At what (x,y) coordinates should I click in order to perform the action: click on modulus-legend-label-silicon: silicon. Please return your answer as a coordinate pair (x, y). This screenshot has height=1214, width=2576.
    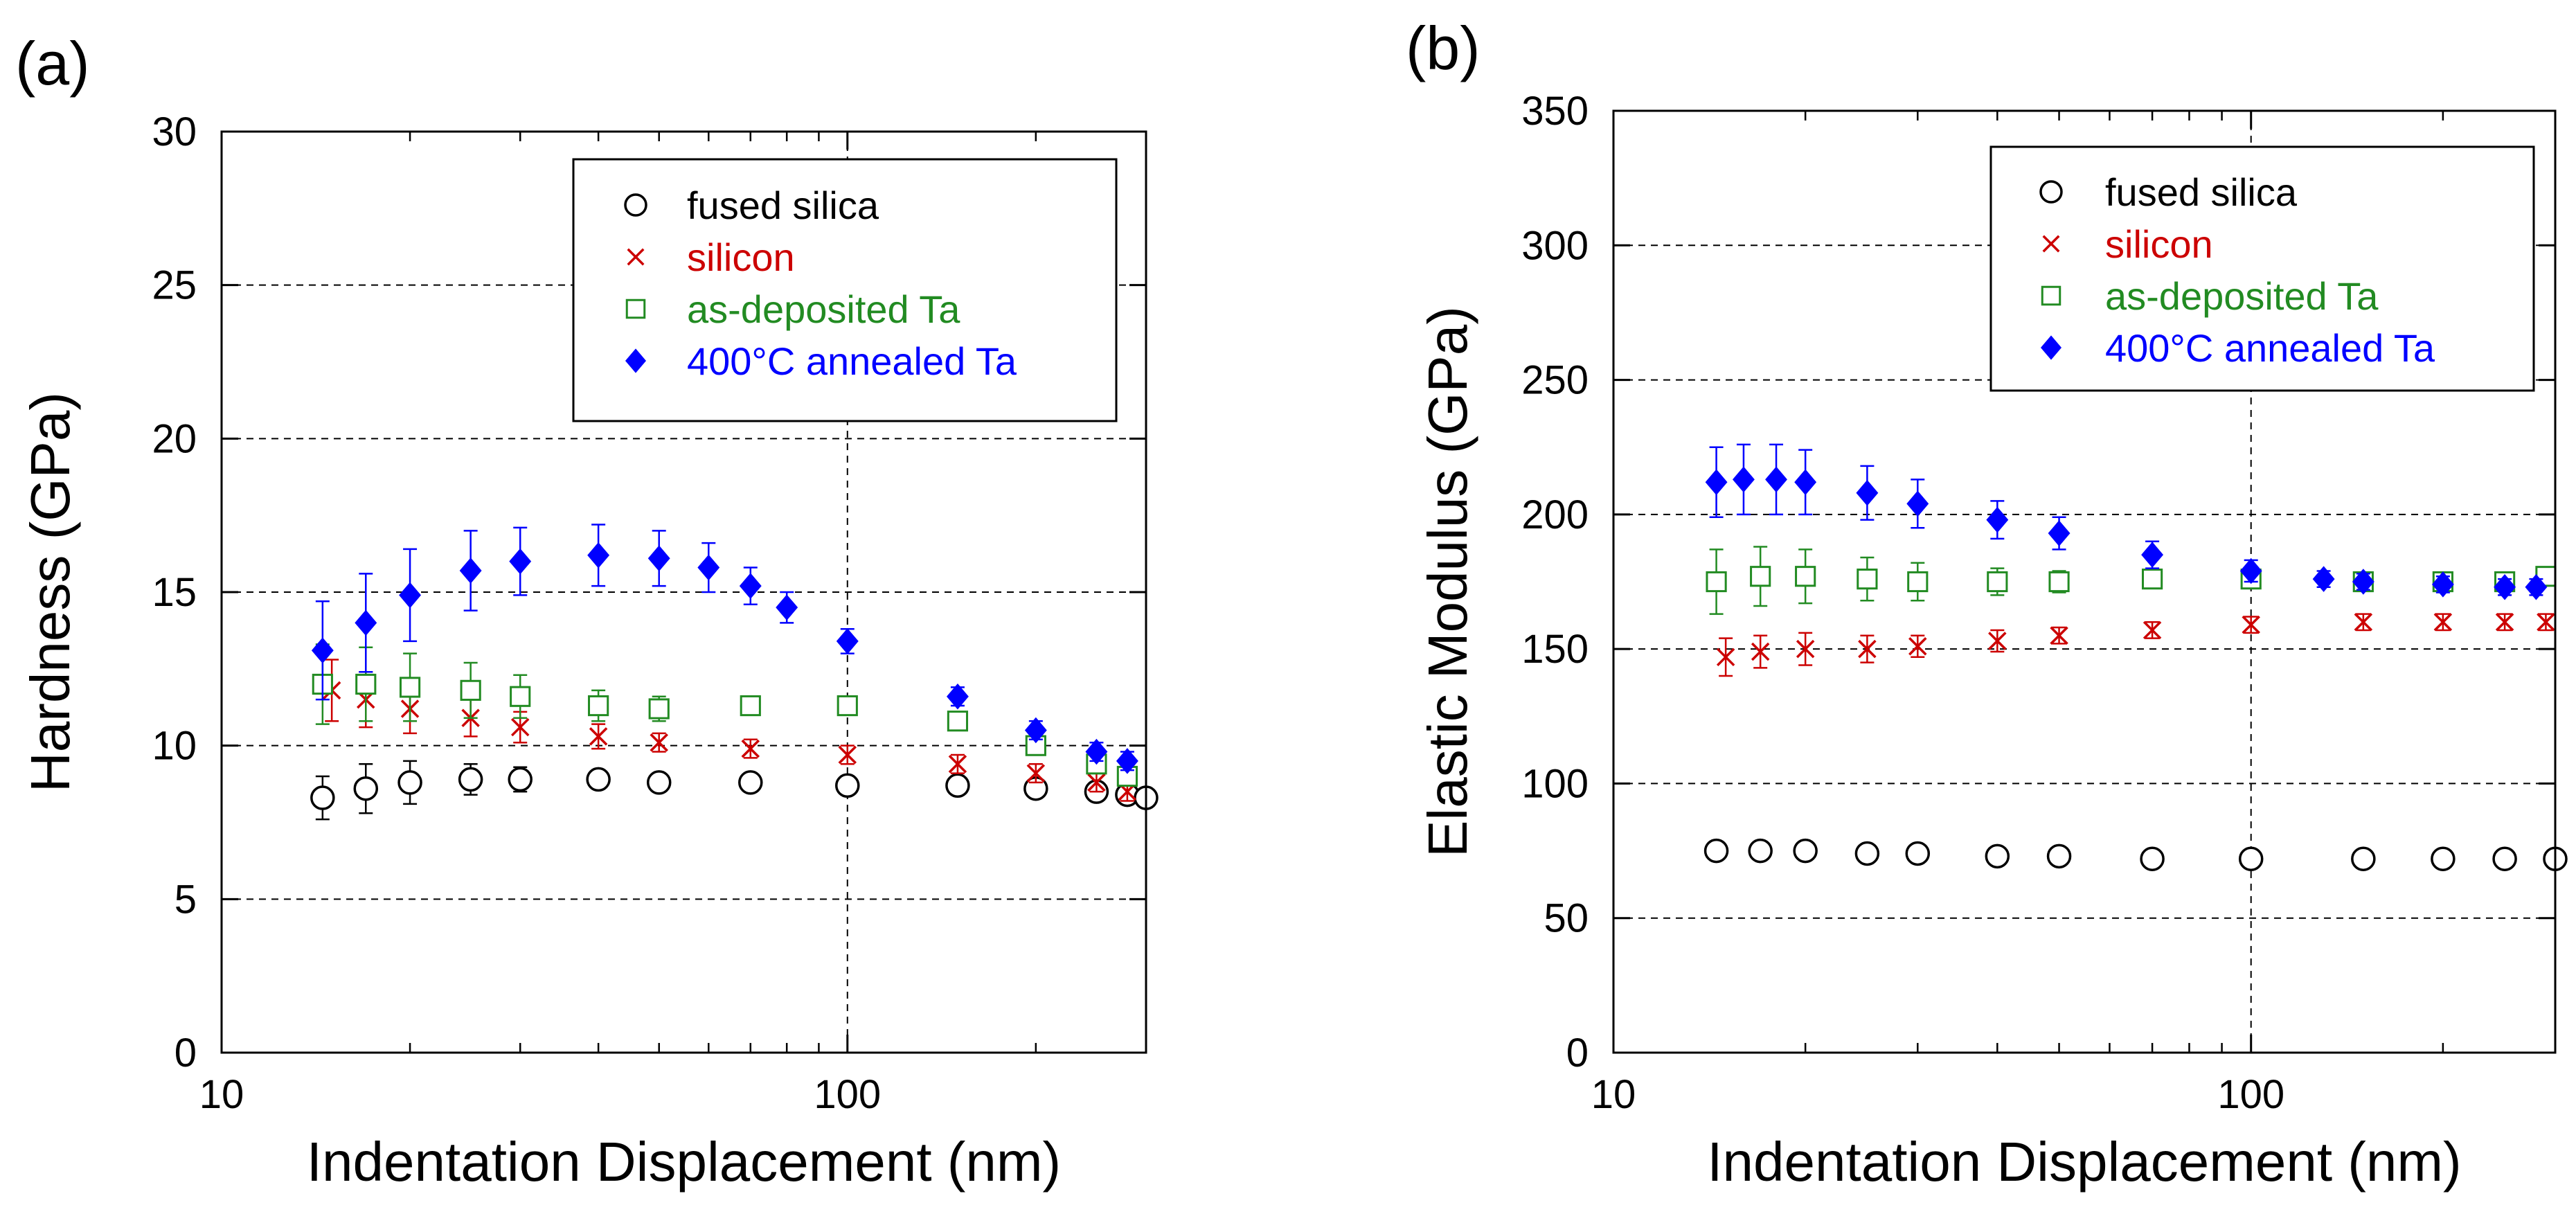
    Looking at the image, I should click on (2159, 244).